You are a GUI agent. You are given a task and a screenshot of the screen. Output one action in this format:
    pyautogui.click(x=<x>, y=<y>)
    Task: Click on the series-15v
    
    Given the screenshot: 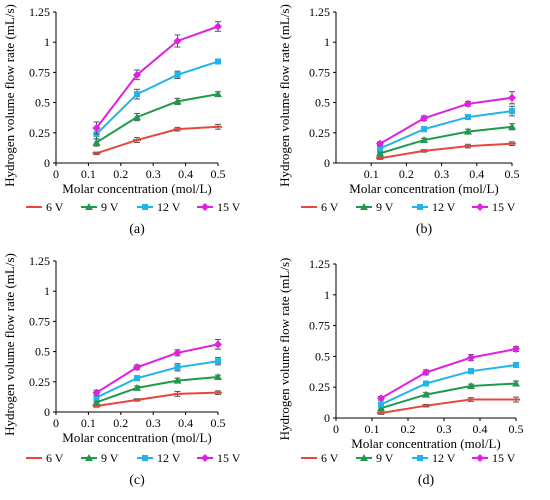 What is the action you would take?
    pyautogui.click(x=446, y=119)
    